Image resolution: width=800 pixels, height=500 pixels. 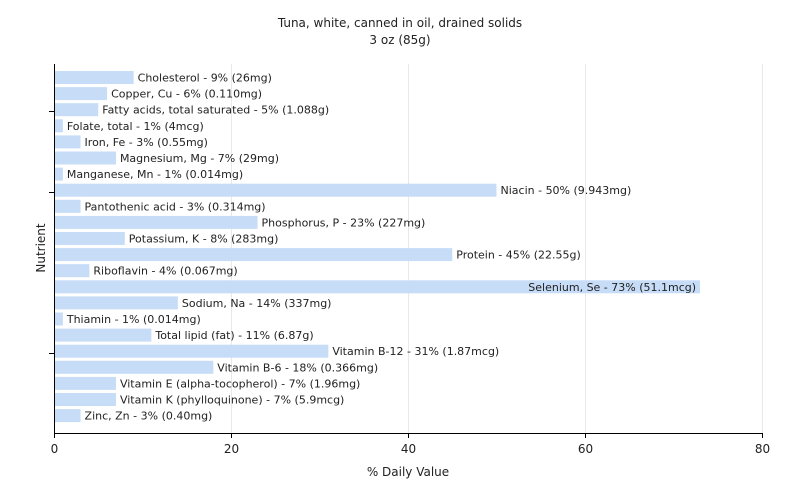 What do you see at coordinates (344, 222) in the screenshot?
I see `bar-label: Phosphorus, P - 23% (227mg)` at bounding box center [344, 222].